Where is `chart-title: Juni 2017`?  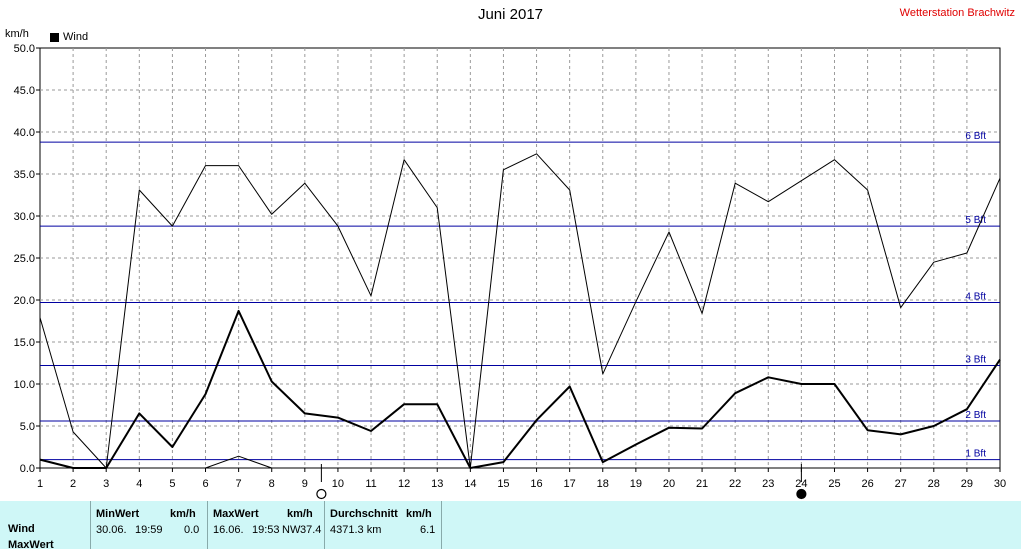
chart-title: Juni 2017 is located at coordinates (510, 14).